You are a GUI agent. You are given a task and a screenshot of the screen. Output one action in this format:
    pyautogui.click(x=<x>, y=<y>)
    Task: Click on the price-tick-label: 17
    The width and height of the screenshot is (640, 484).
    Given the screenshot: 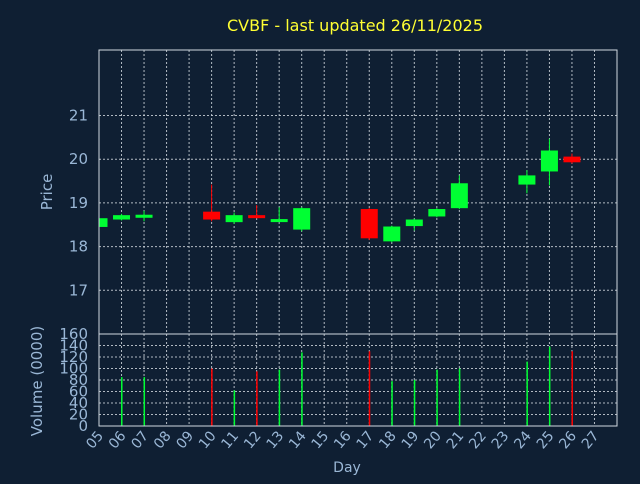 What is the action you would take?
    pyautogui.click(x=78, y=290)
    